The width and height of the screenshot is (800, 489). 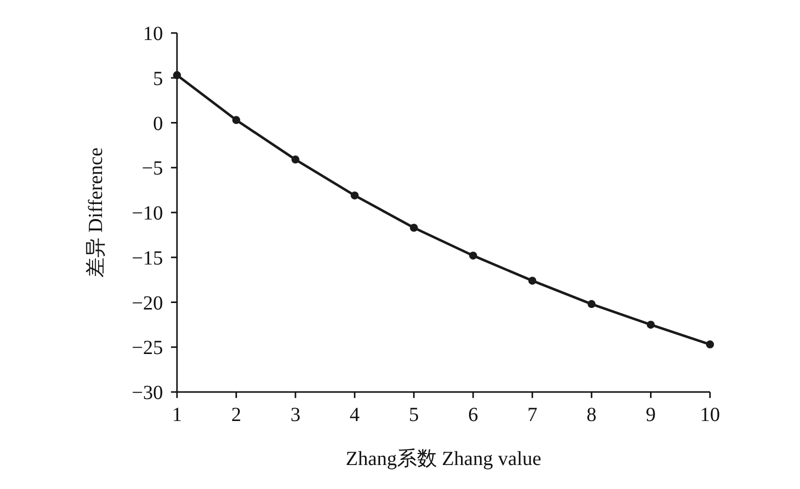 What do you see at coordinates (591, 415) in the screenshot?
I see `x-tick-label: 8` at bounding box center [591, 415].